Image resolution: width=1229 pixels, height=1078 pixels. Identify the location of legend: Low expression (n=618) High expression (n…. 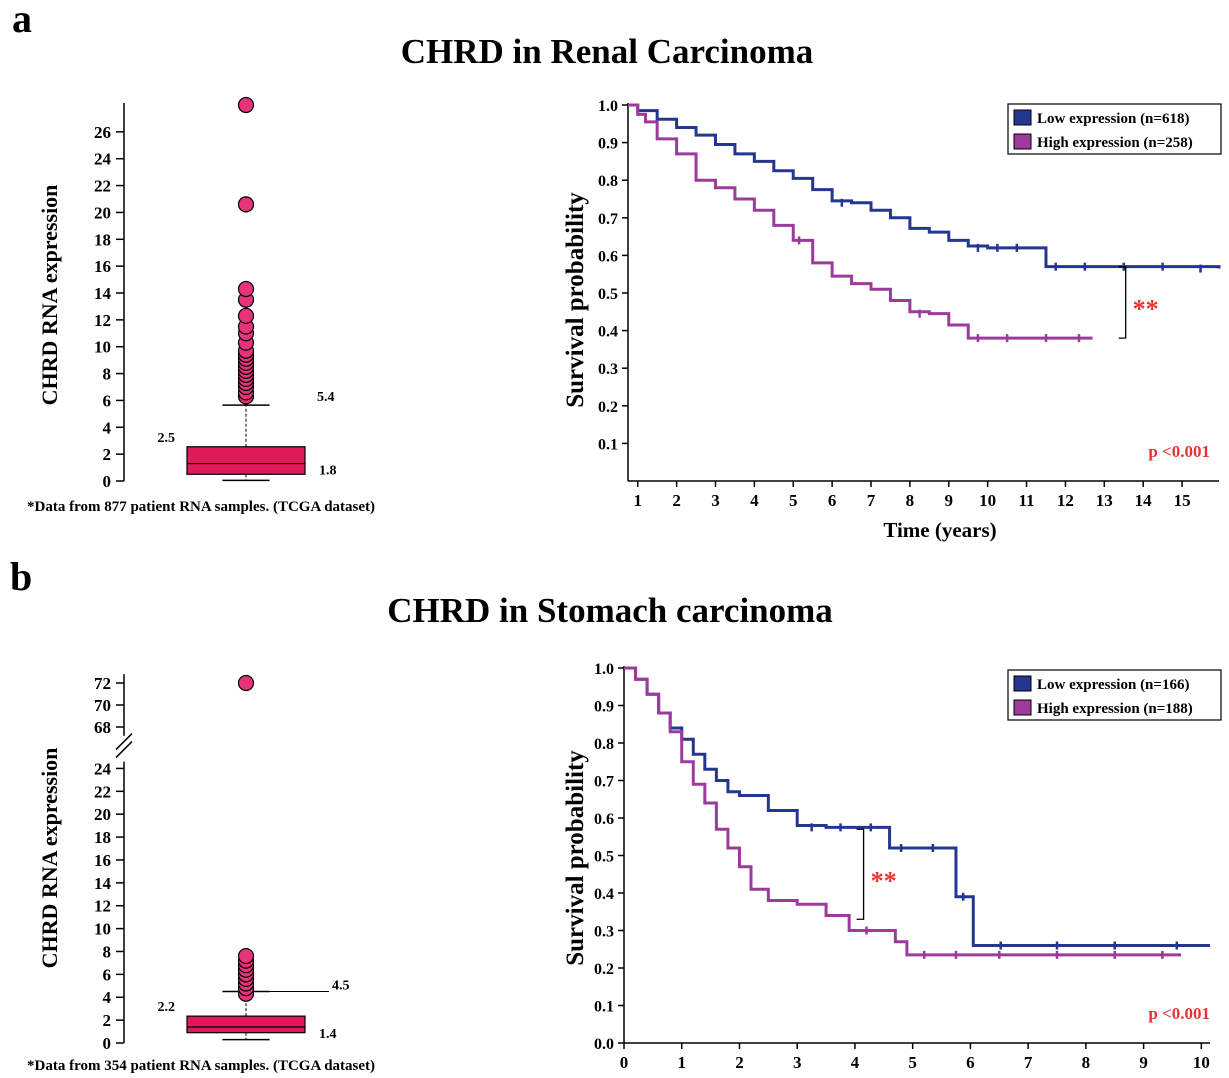
(1114, 129).